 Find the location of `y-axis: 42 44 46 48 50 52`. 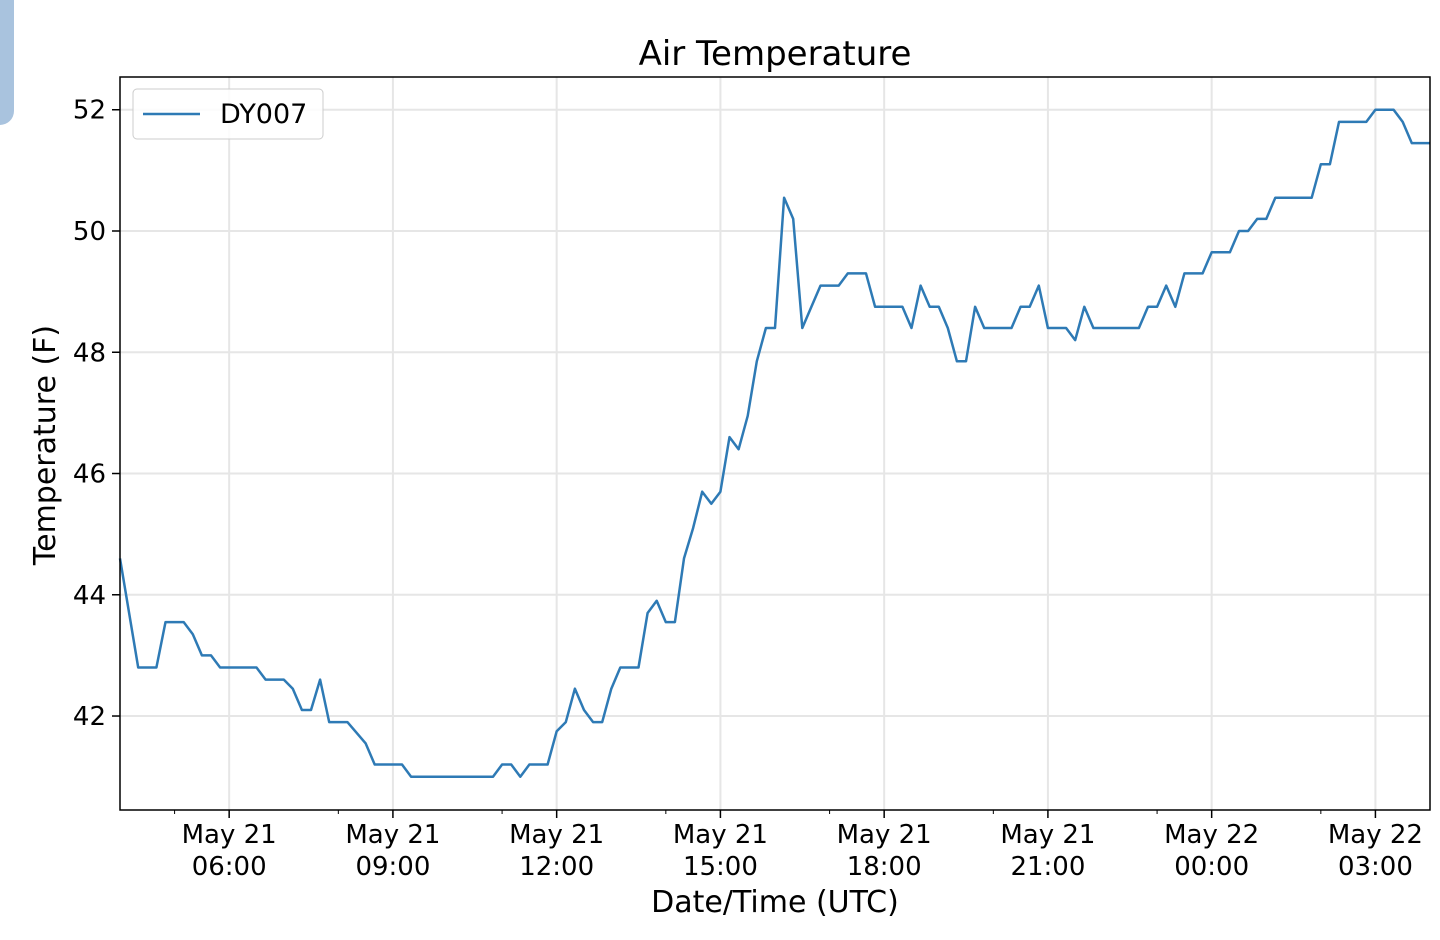

y-axis: 42 44 46 48 50 52 is located at coordinates (96, 414).